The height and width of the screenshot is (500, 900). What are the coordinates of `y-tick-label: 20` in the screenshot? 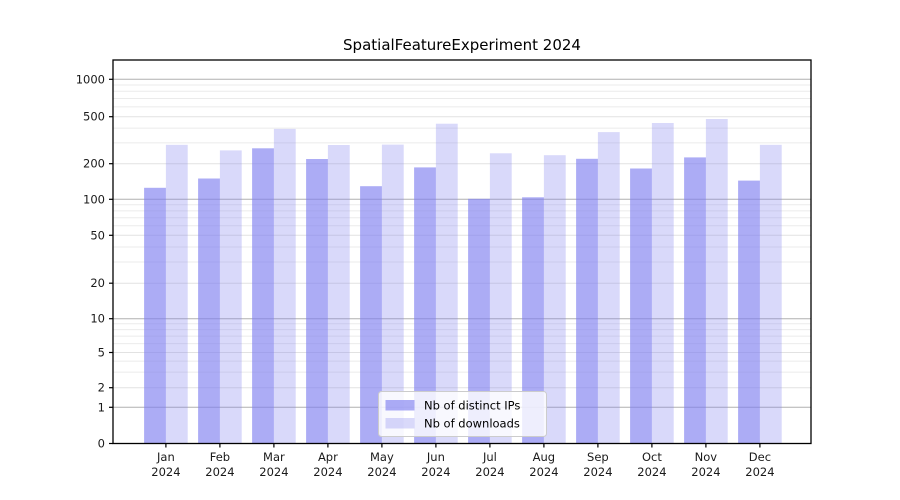 It's located at (97, 283).